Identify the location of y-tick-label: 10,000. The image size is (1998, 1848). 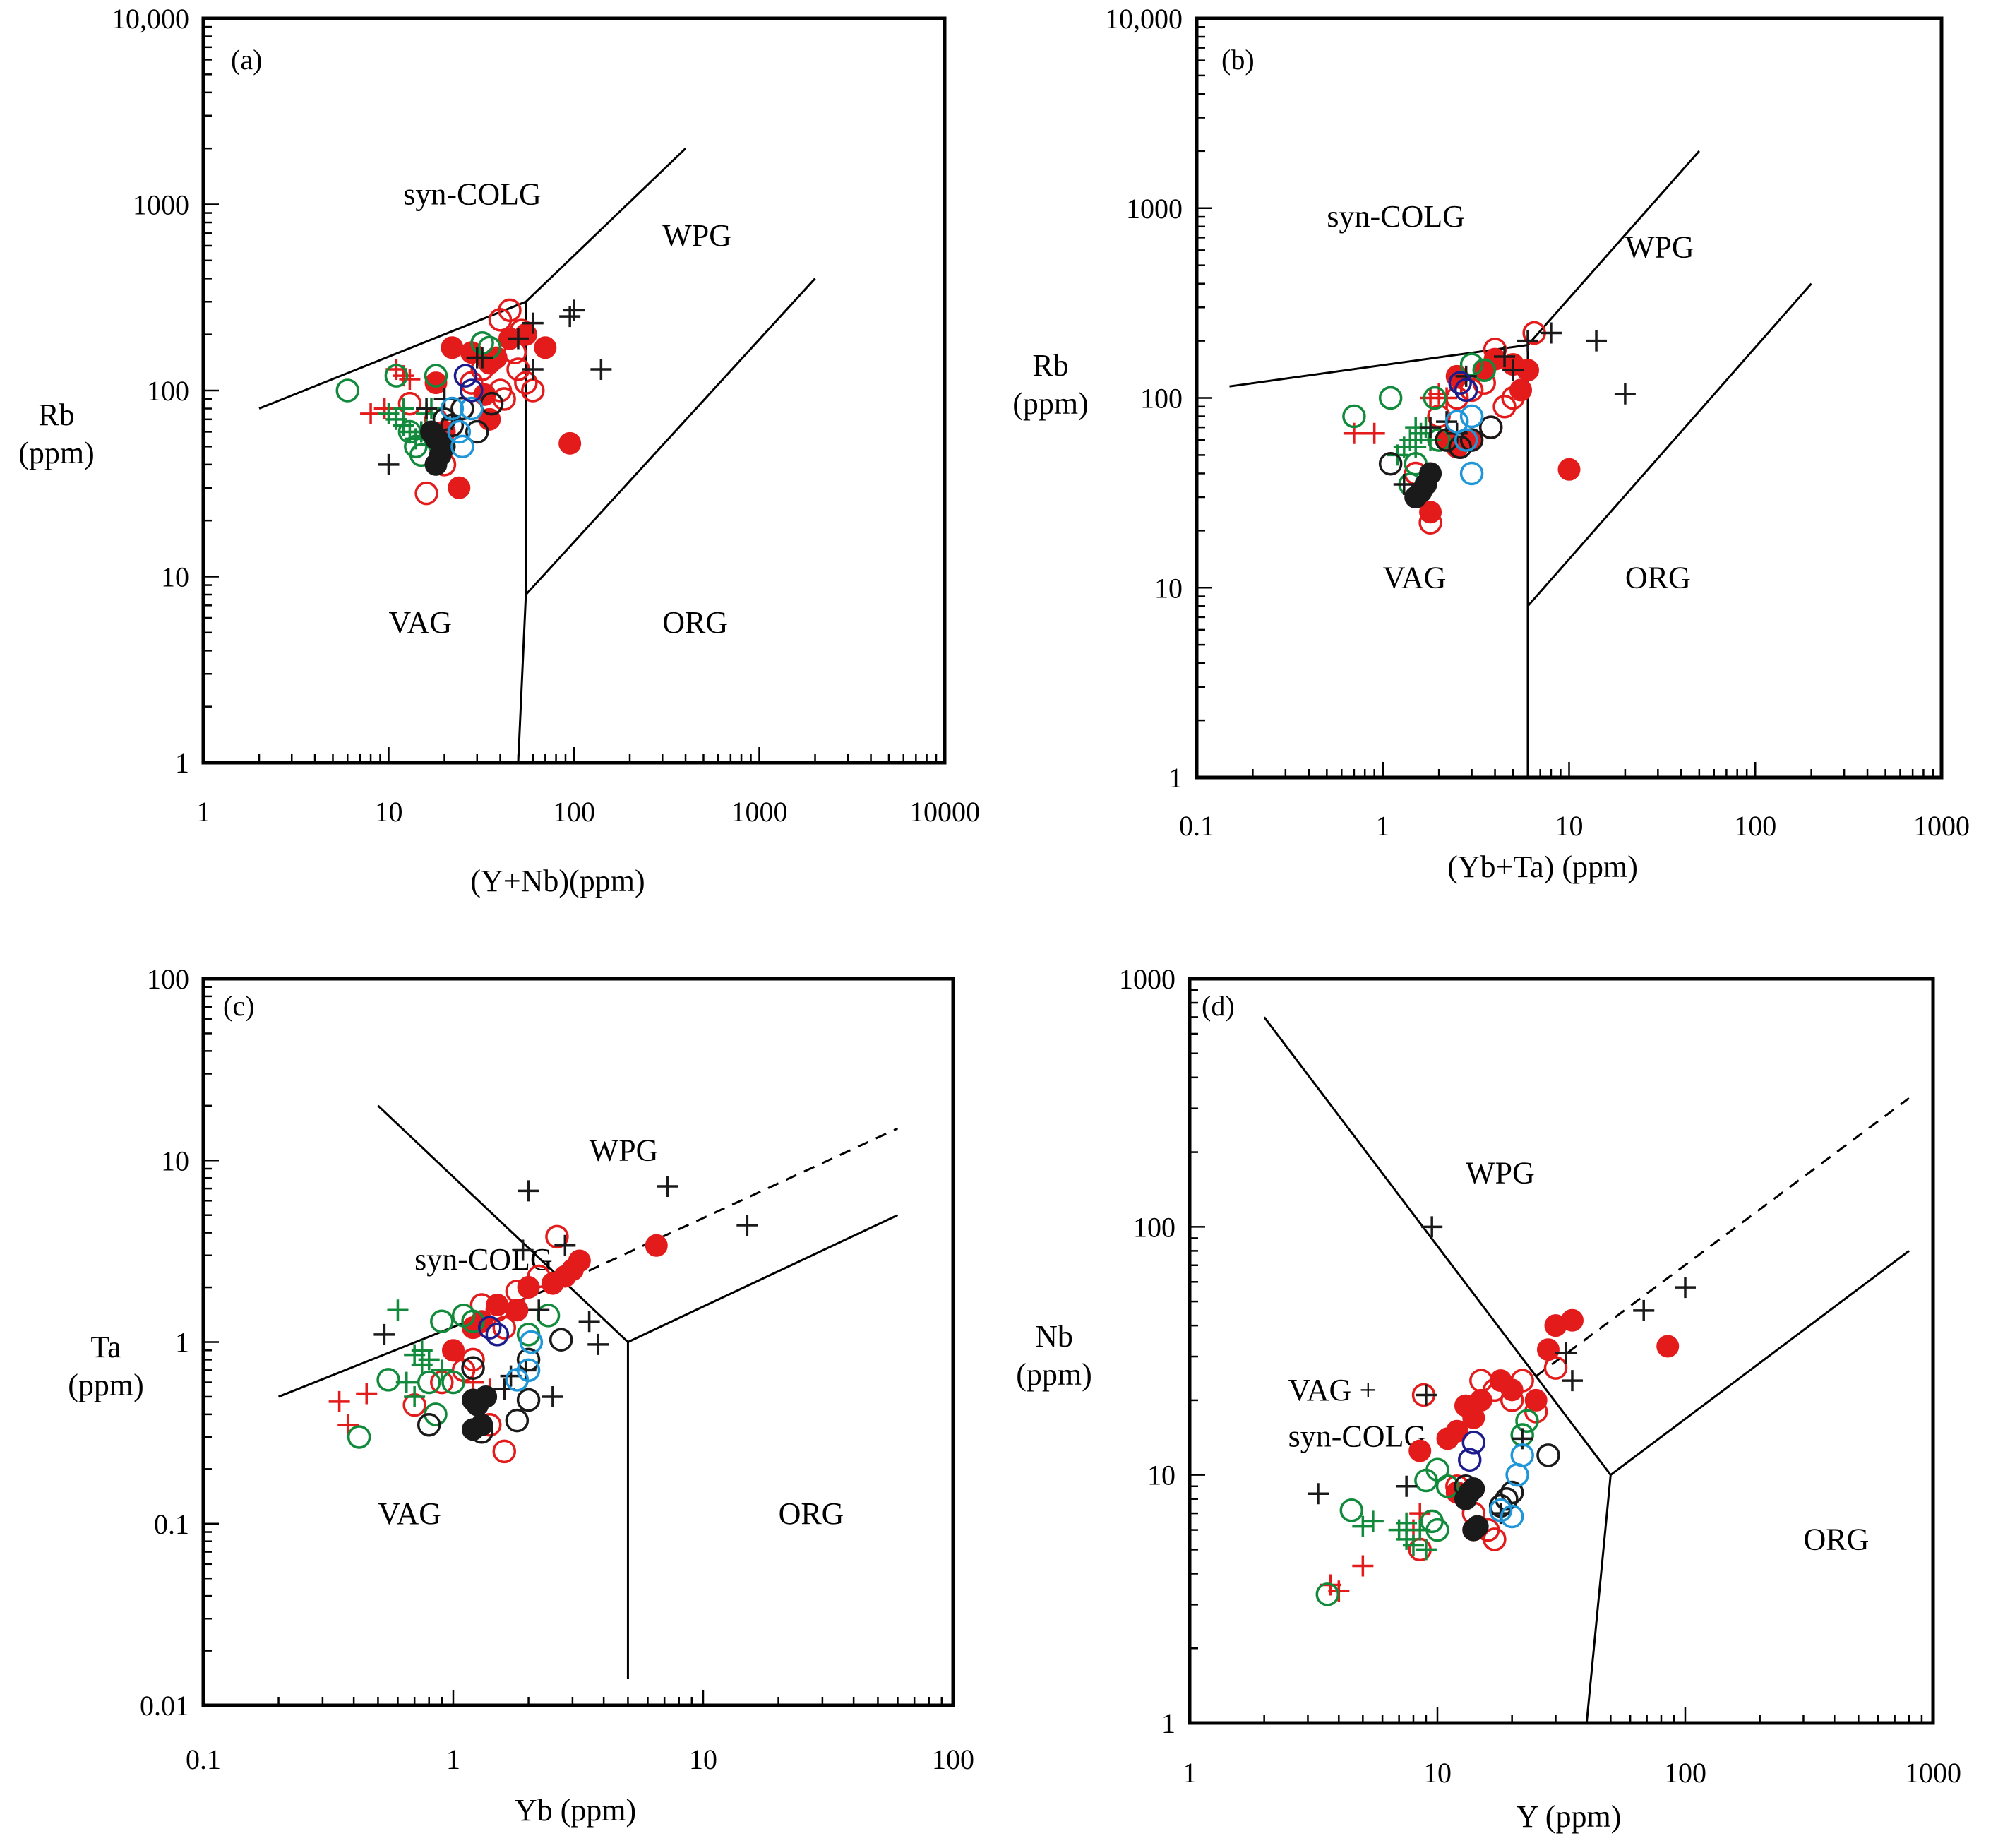
(1144, 19).